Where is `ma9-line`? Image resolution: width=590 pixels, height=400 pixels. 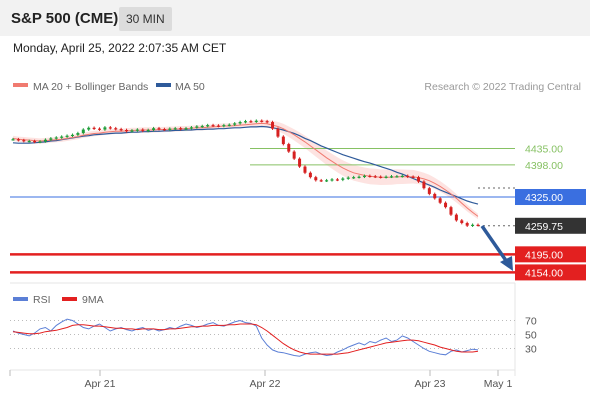
ma9-line is located at coordinates (245, 339).